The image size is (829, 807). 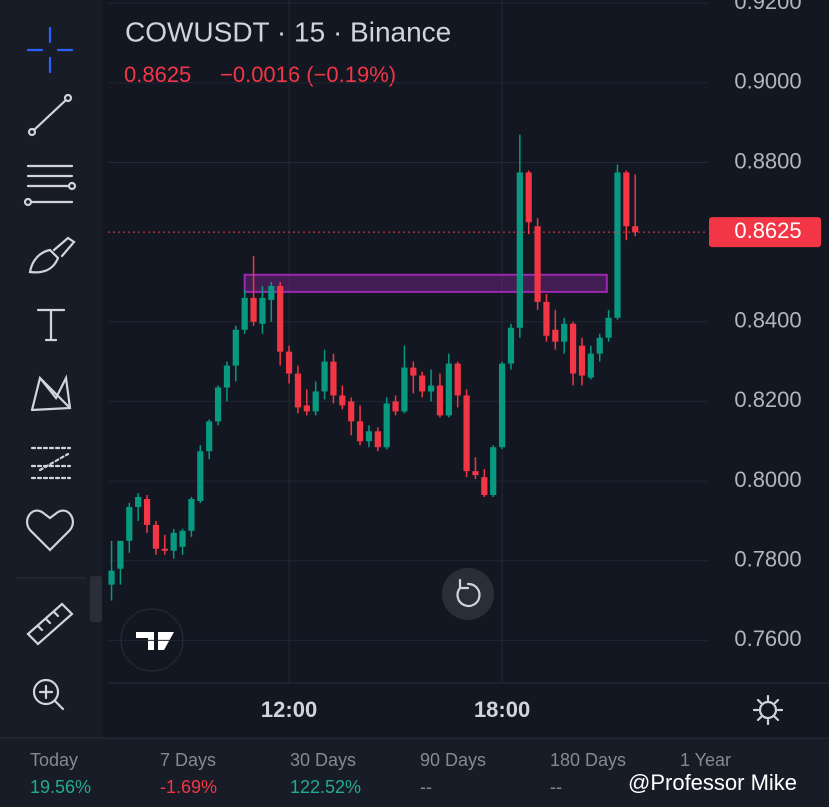 I want to click on period-bar, so click(x=414, y=772).